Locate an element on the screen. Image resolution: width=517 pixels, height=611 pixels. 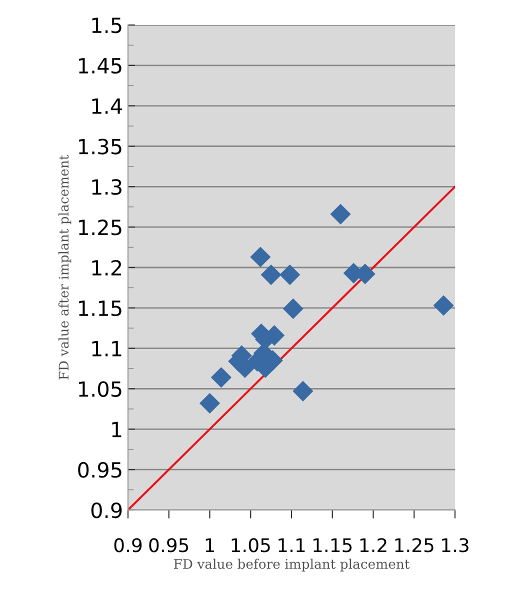
y-tick-label: 0.9 is located at coordinates (106, 510).